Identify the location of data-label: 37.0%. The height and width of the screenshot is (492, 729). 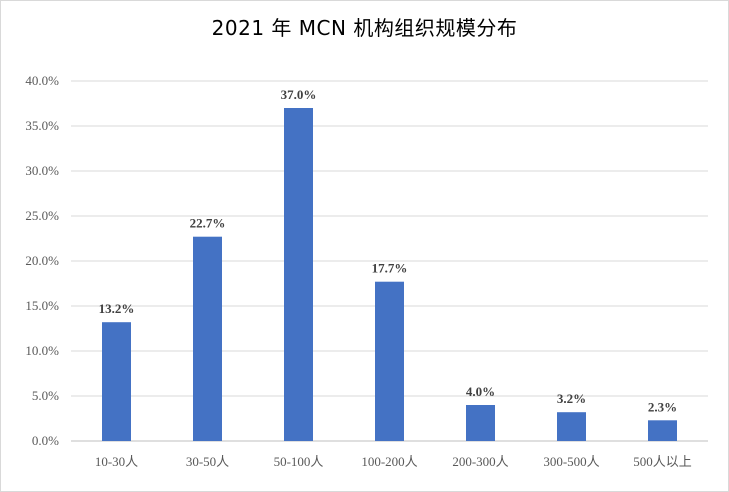
(299, 94).